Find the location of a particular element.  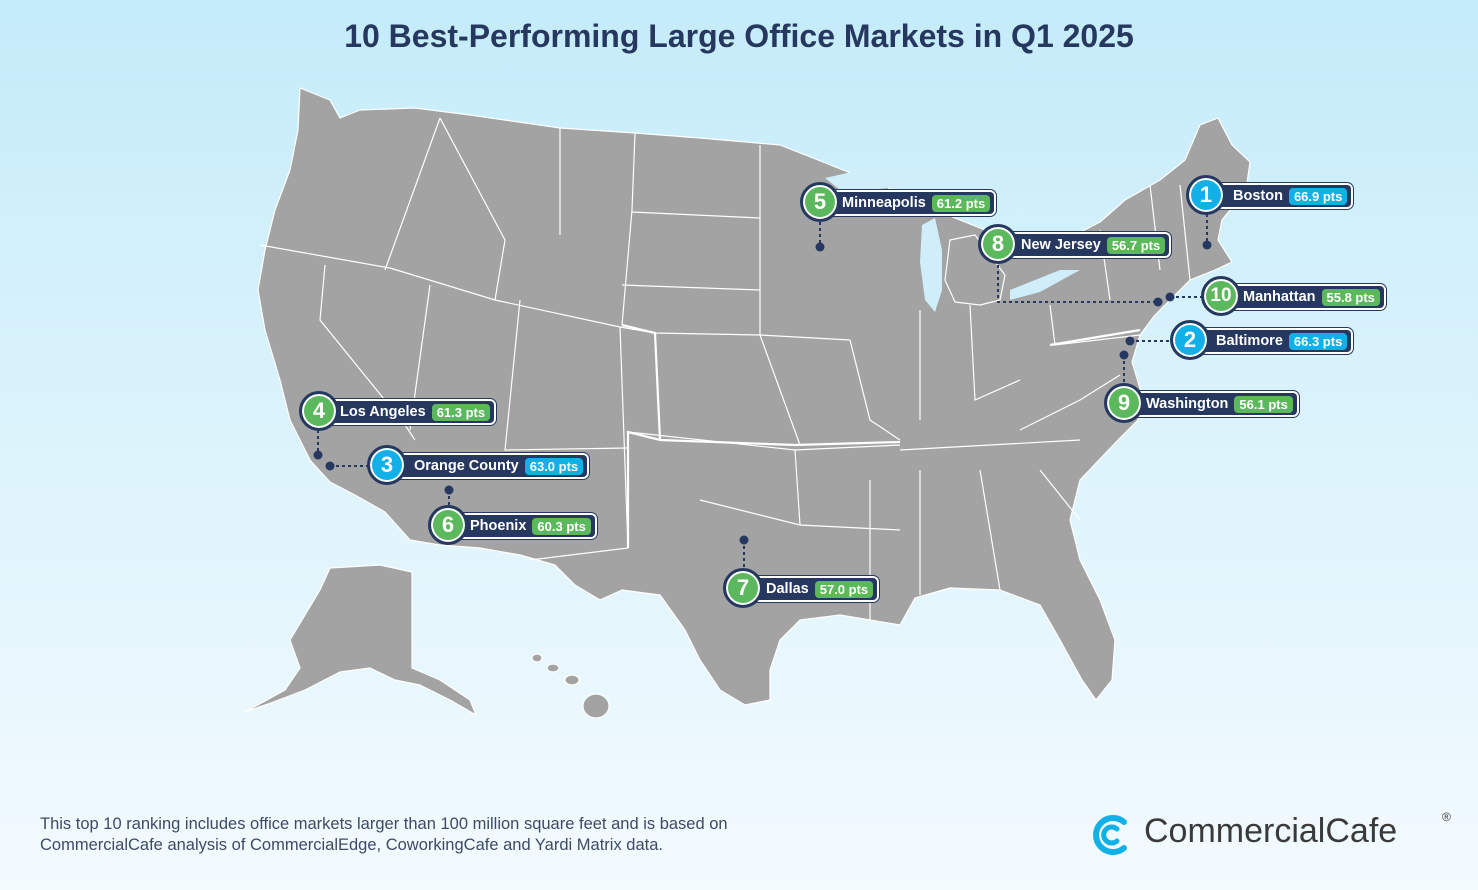

lake-michigan is located at coordinates (931, 265).